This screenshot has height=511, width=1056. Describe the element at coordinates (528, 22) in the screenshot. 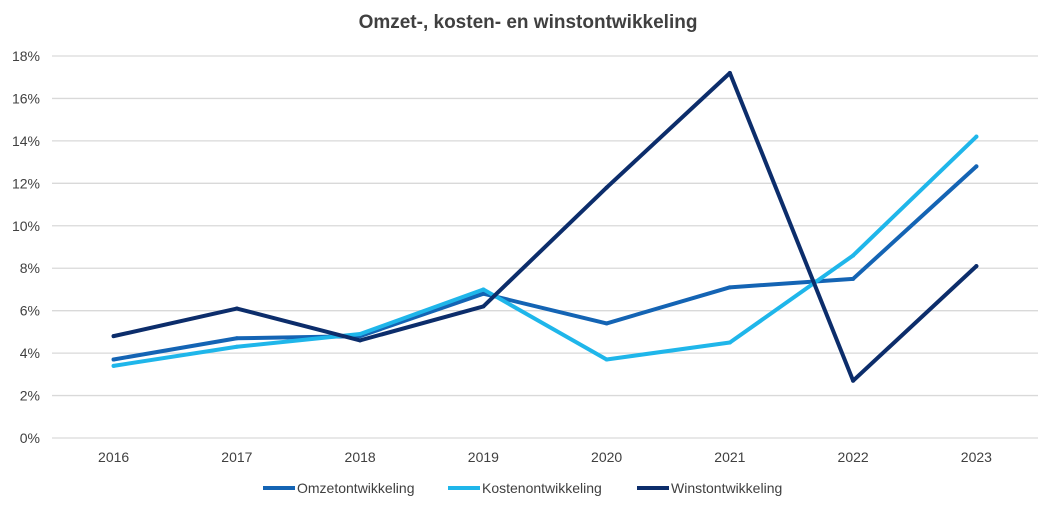

I see `chart-title: Omzet-, kosten- en winstontwikkeling` at that location.